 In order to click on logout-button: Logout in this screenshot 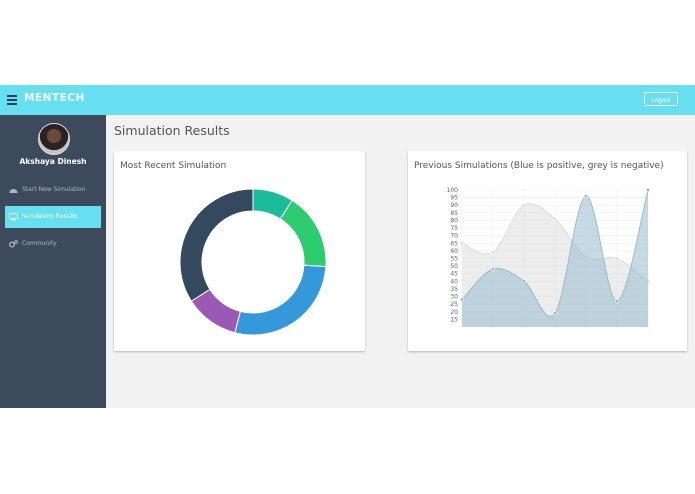, I will do `click(661, 99)`.